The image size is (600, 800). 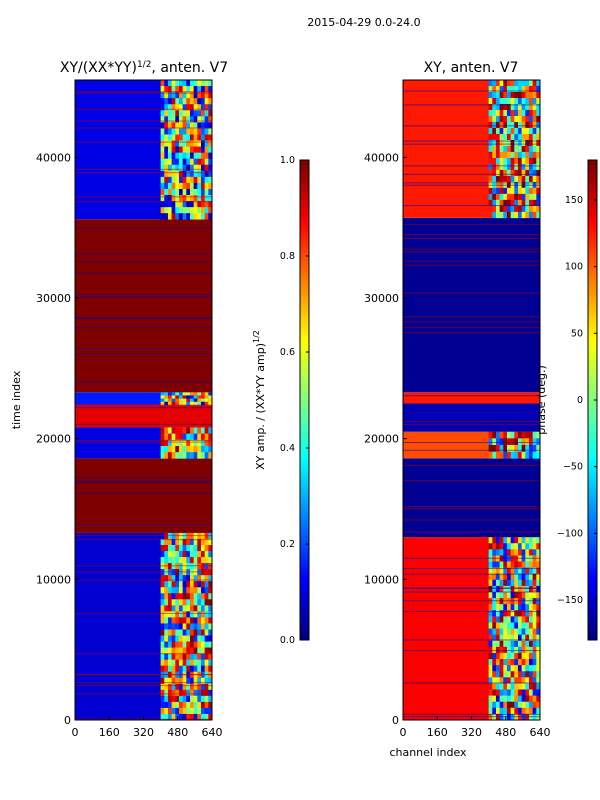 I want to click on amp-ytick-label: 10000, so click(x=53, y=579).